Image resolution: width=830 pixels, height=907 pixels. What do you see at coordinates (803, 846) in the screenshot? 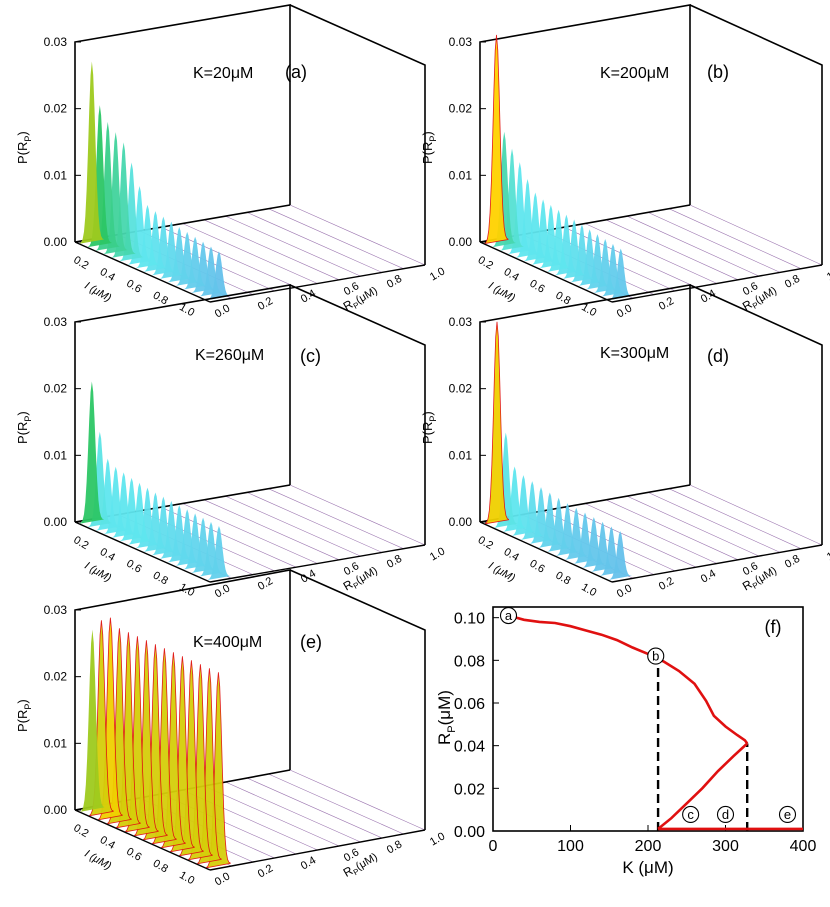
I see `x-tick-label: 400` at bounding box center [803, 846].